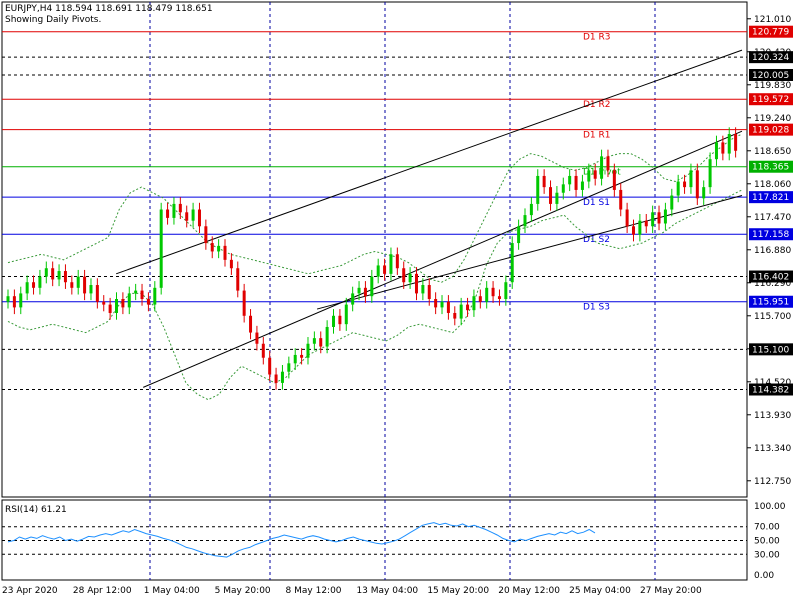  I want to click on time-axis-label: 27 May 20:00, so click(671, 591).